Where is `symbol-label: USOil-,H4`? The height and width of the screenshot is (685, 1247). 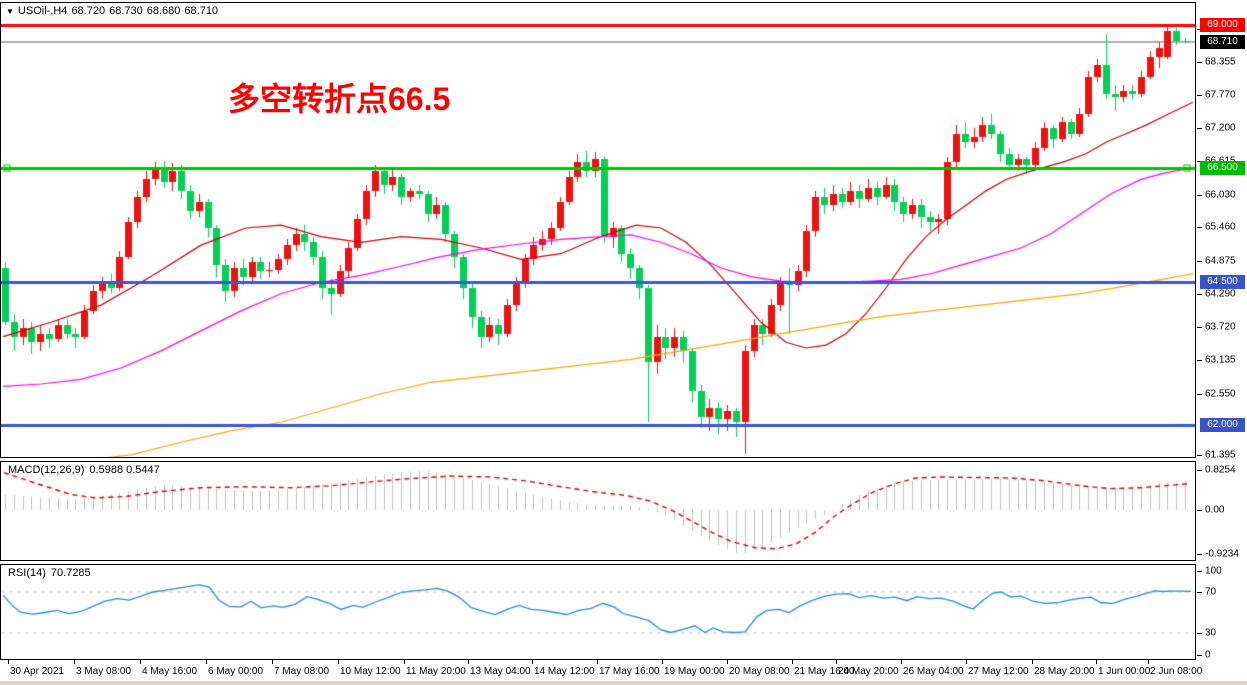 symbol-label: USOil-,H4 is located at coordinates (42, 11).